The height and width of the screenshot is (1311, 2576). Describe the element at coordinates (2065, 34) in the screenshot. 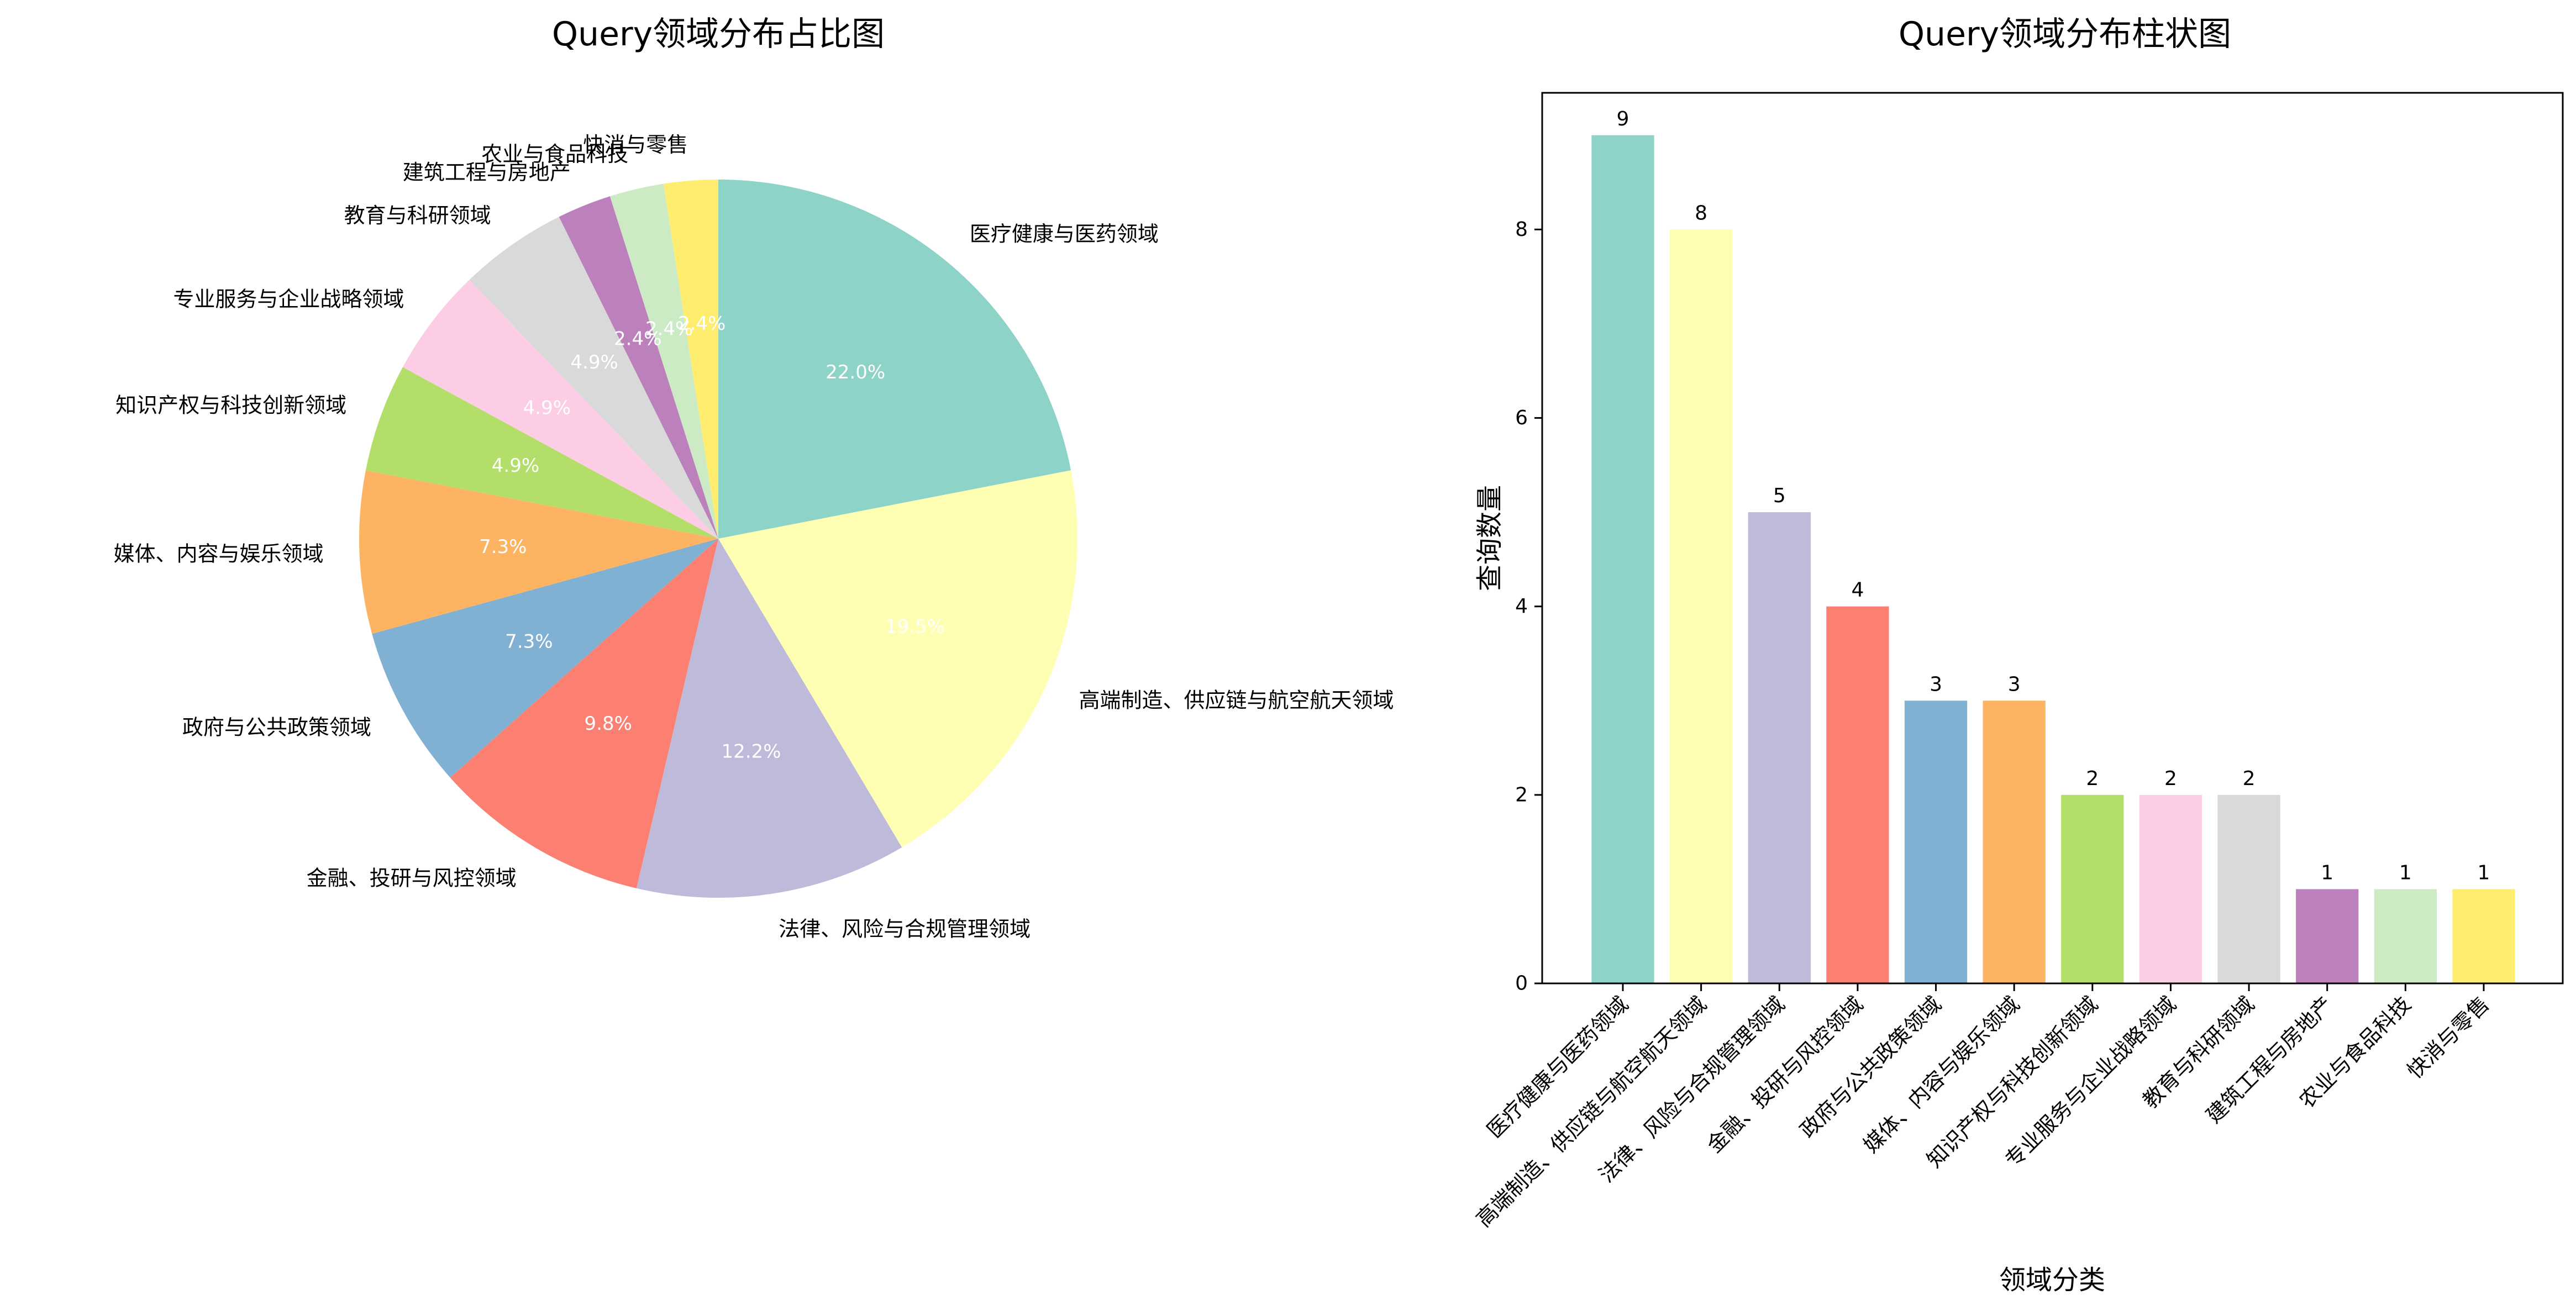

I see `bar-chart-title: Query领域分布柱状图` at that location.